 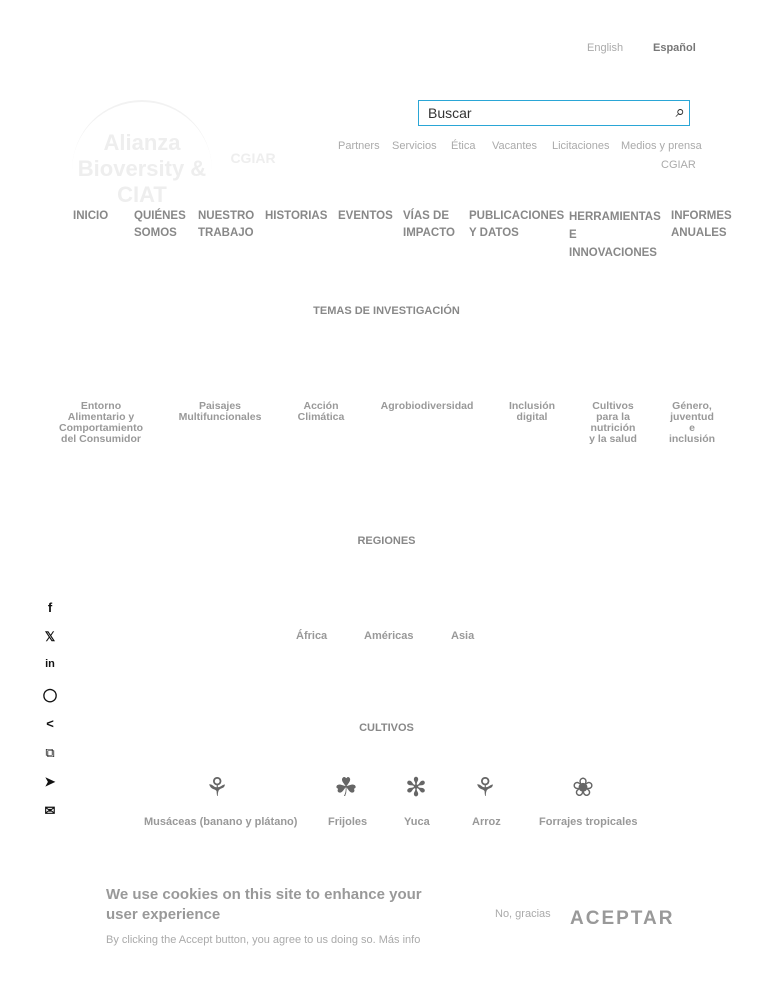 I want to click on alianza-logo: Alianza Bioversity & CIAT, so click(x=142, y=153).